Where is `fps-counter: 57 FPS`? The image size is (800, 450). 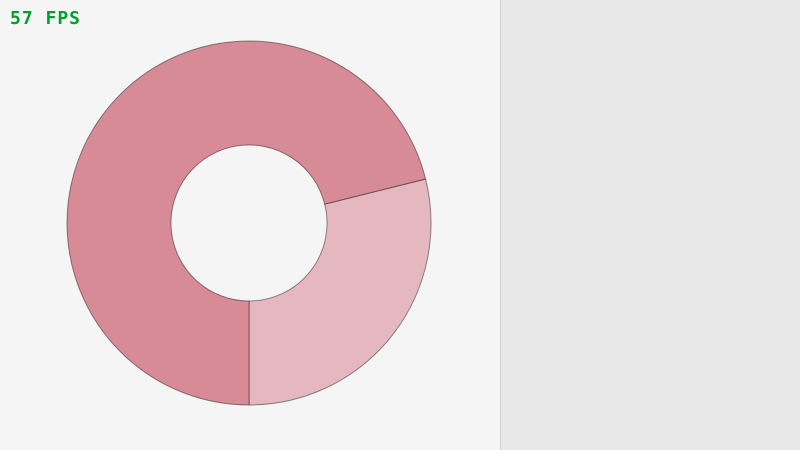 fps-counter: 57 FPS is located at coordinates (46, 18).